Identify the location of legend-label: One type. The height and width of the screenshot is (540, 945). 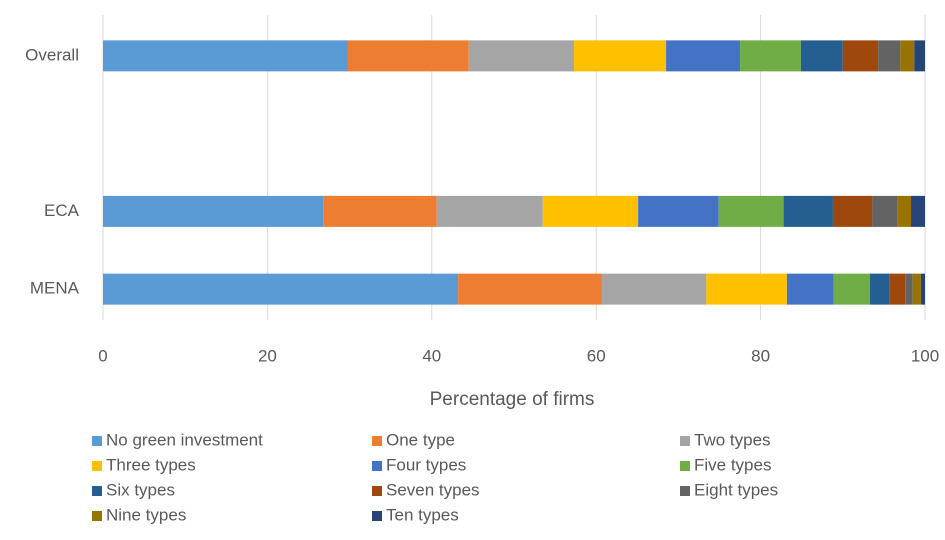
(420, 439).